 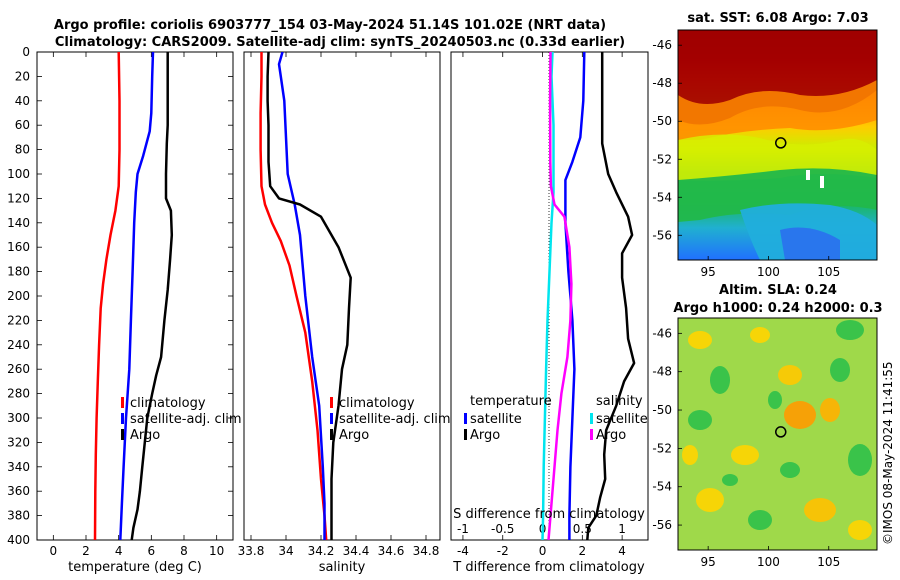 I want to click on lat-tick-label: -52, so click(x=662, y=448).